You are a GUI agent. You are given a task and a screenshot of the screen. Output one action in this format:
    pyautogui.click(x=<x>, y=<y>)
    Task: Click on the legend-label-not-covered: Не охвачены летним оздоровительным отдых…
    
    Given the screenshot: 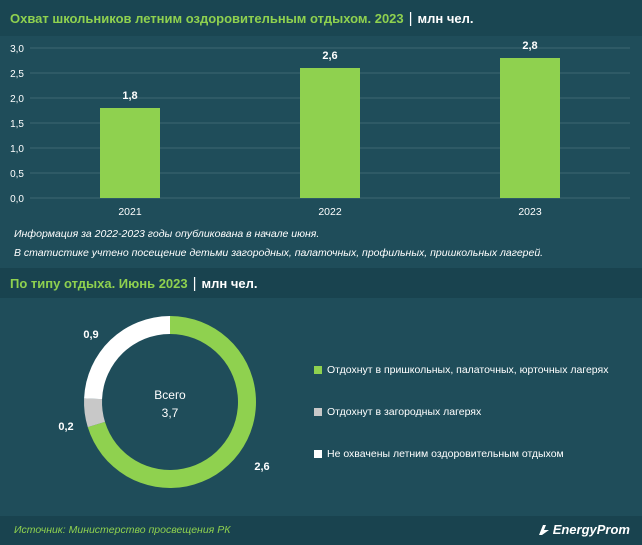 What is the action you would take?
    pyautogui.click(x=445, y=454)
    